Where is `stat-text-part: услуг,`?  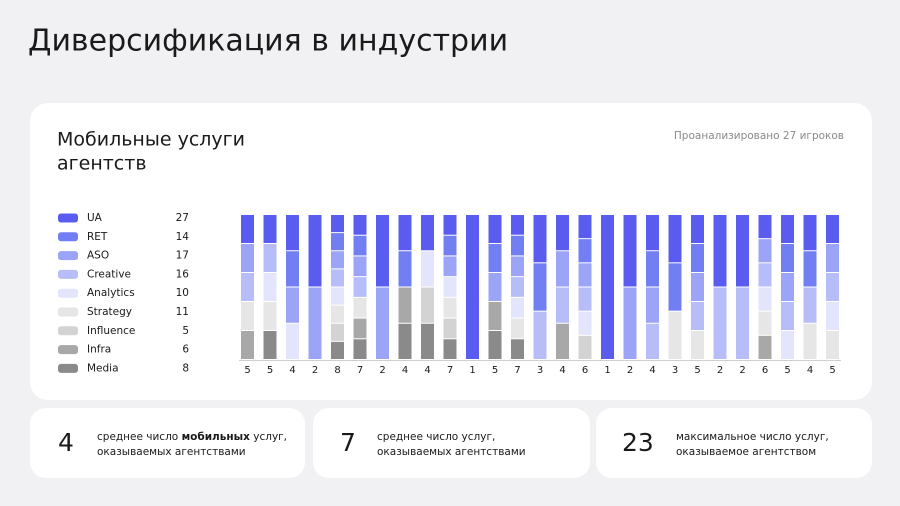
stat-text-part: услуг, is located at coordinates (268, 437).